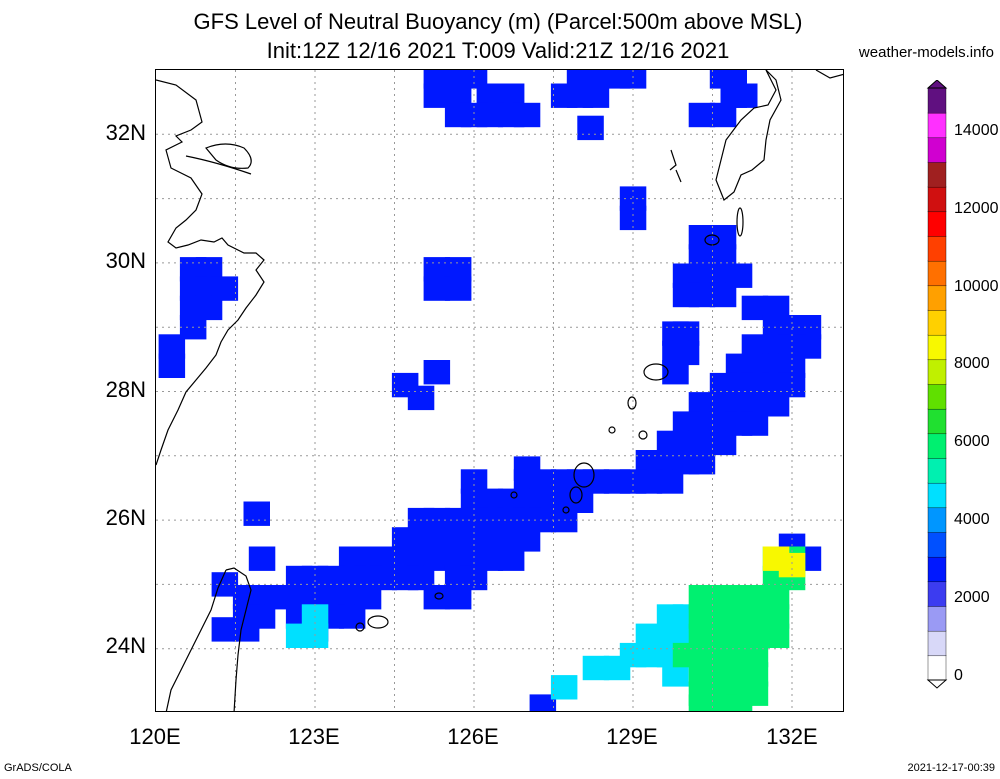 This screenshot has width=1000, height=779. What do you see at coordinates (564, 687) in the screenshot?
I see `lnb-cell-cyan` at bounding box center [564, 687].